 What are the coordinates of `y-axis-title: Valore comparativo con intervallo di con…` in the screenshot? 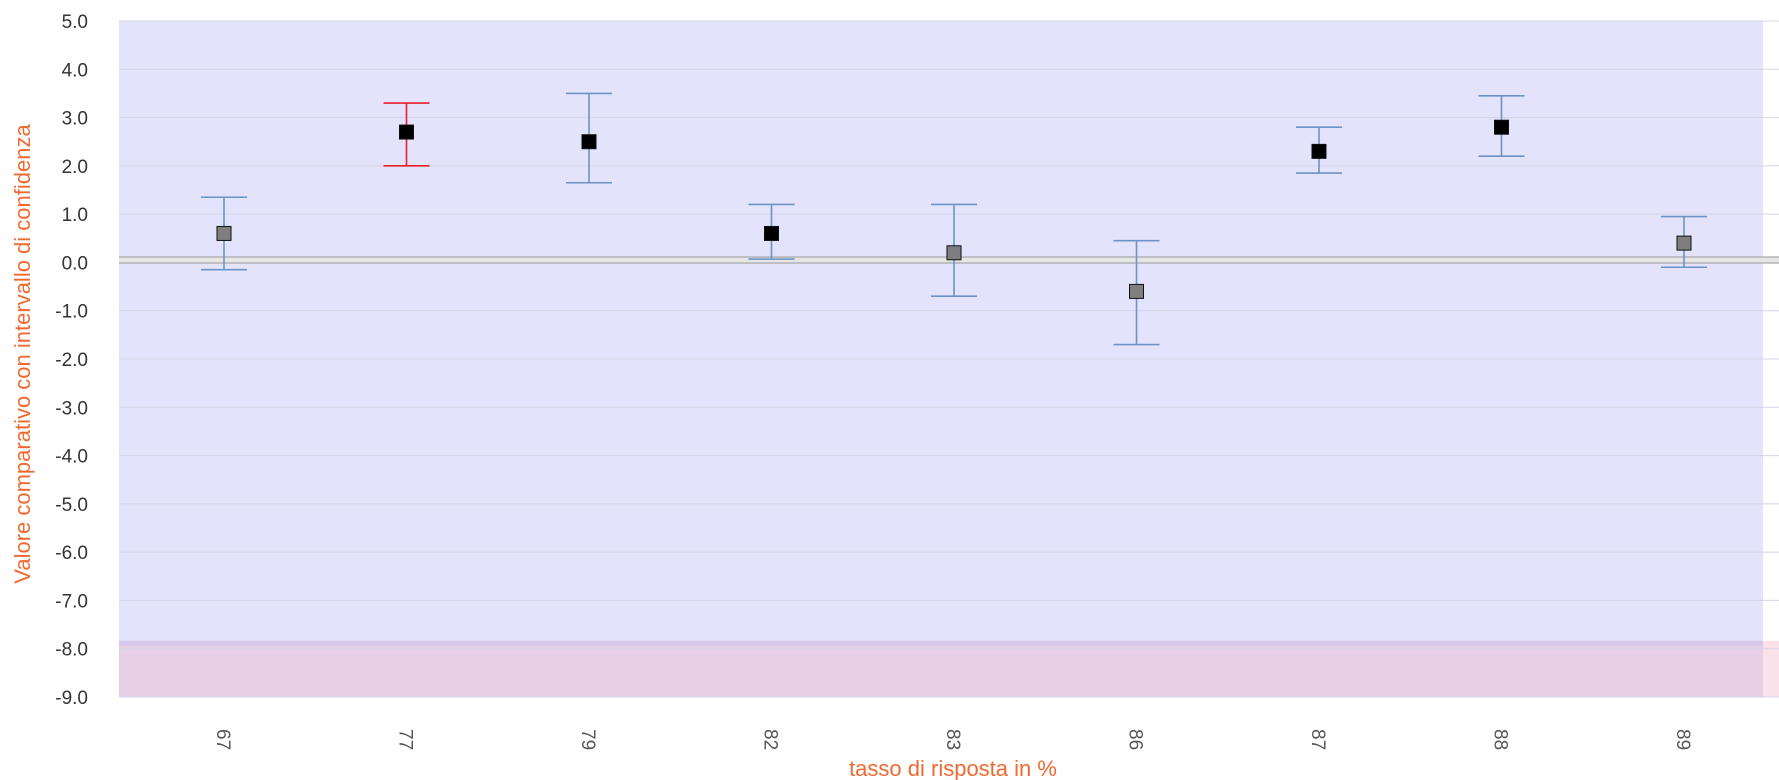 It's located at (22, 354).